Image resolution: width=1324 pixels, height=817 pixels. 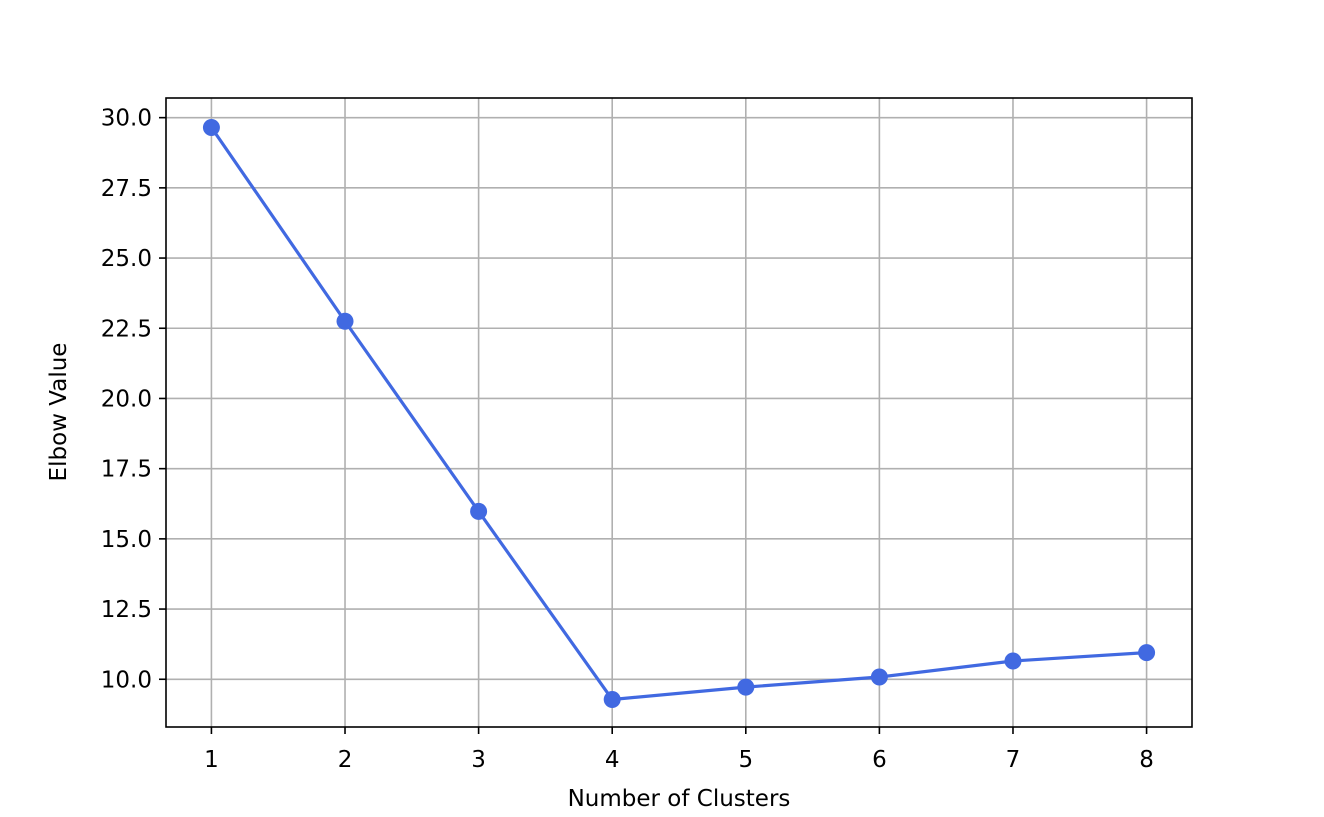 I want to click on y-tick-label: 25.0, so click(x=126, y=259).